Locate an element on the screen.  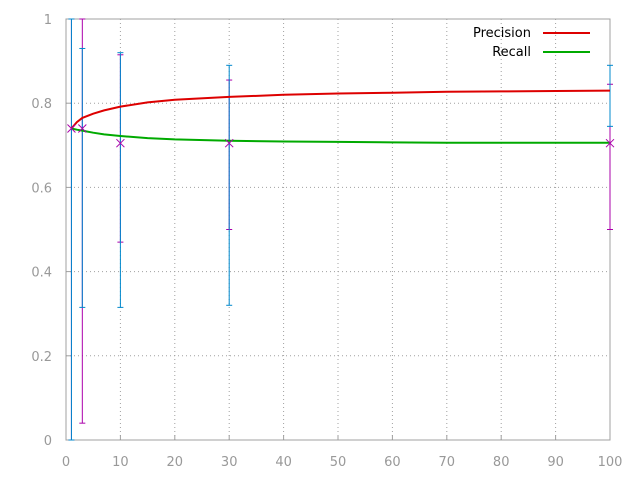
x-tick-label: 20 is located at coordinates (175, 462).